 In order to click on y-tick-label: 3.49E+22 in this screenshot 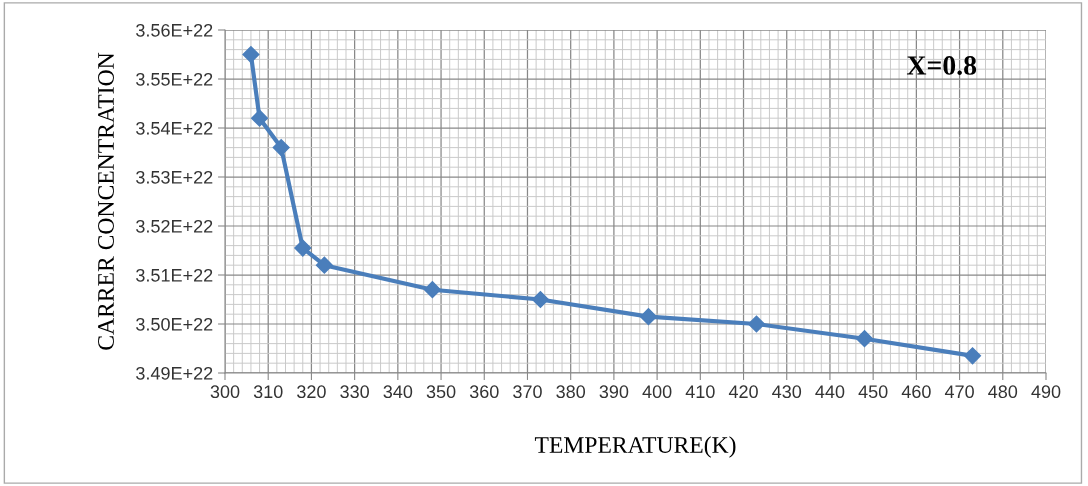, I will do `click(174, 373)`.